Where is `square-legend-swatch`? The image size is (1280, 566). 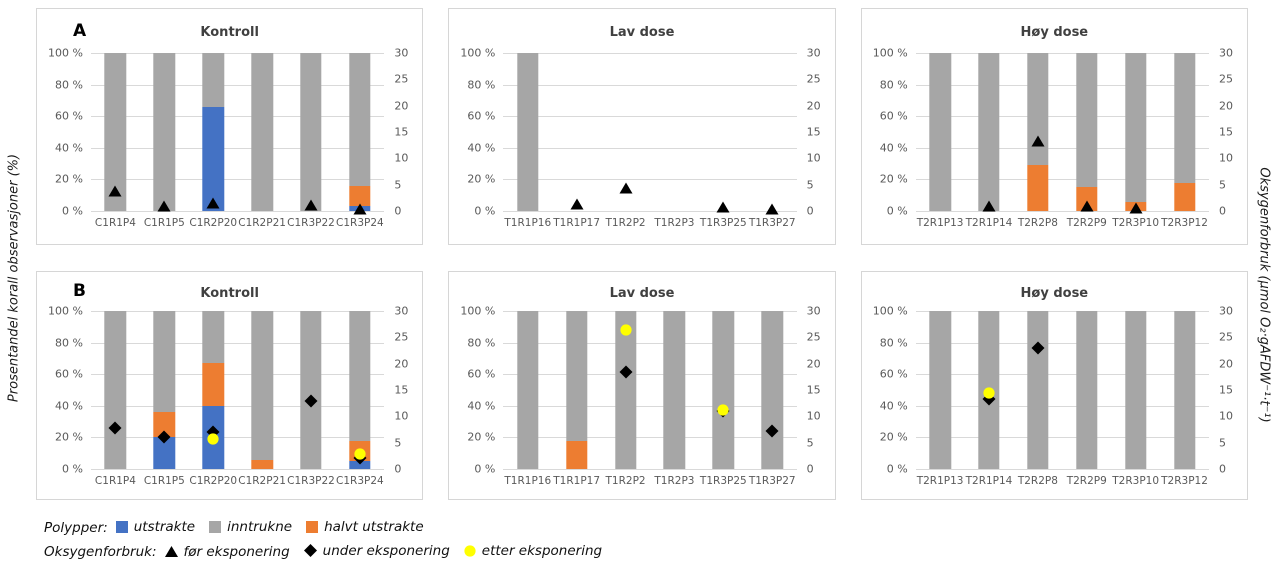 square-legend-swatch is located at coordinates (312, 527).